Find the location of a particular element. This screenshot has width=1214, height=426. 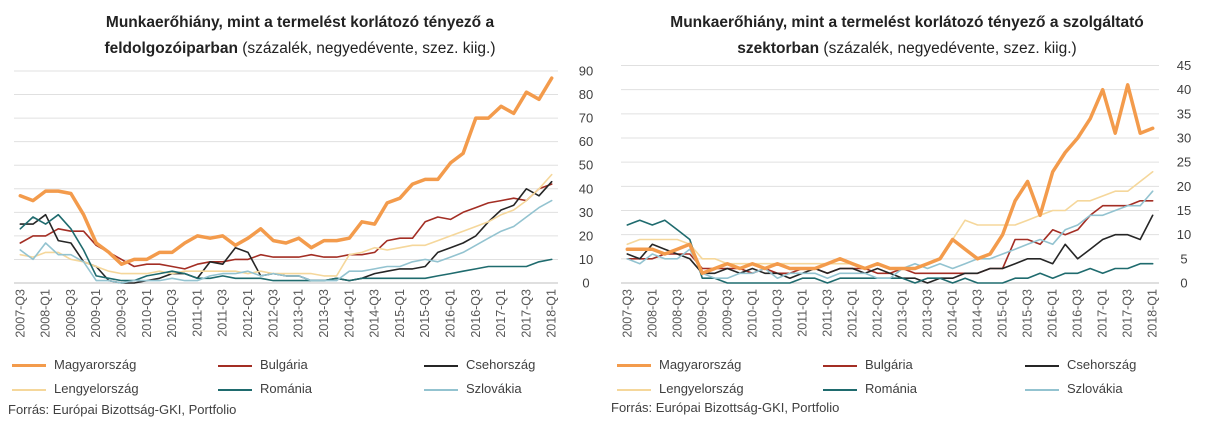

y-tick-label: 30 is located at coordinates (586, 212).